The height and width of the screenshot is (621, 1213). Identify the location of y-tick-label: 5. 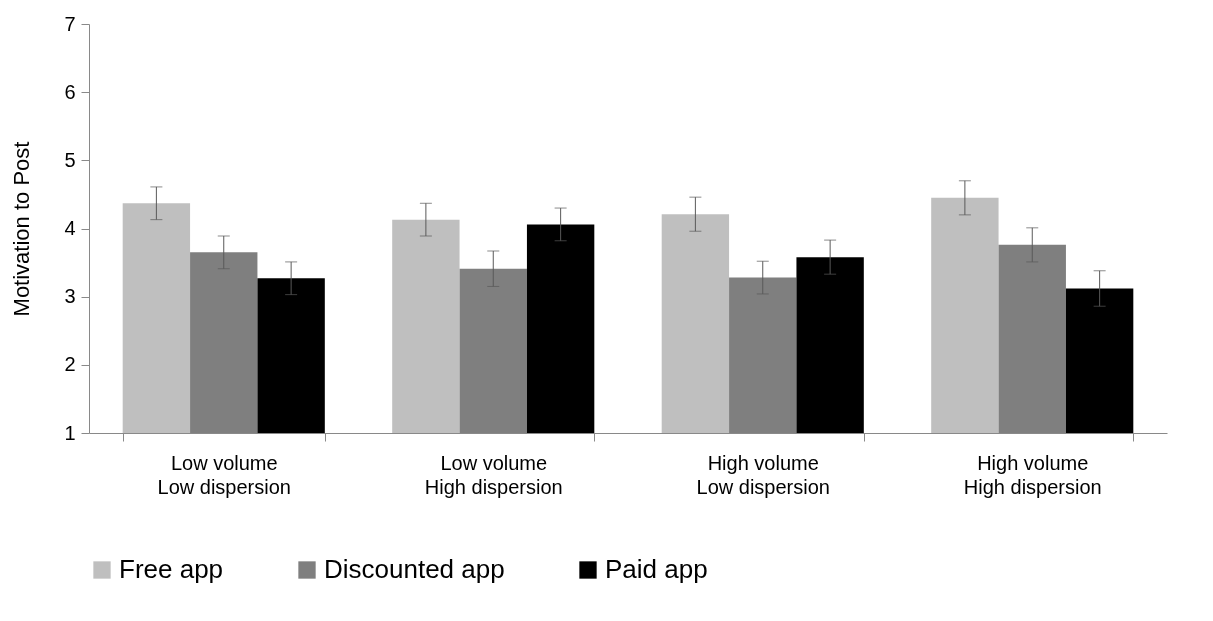
(70, 159).